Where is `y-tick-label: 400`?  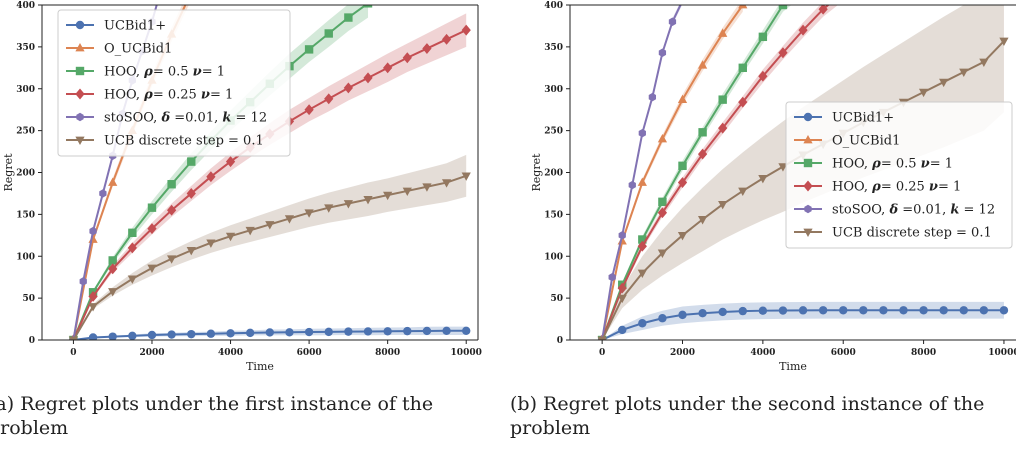
y-tick-label: 400 is located at coordinates (553, 6).